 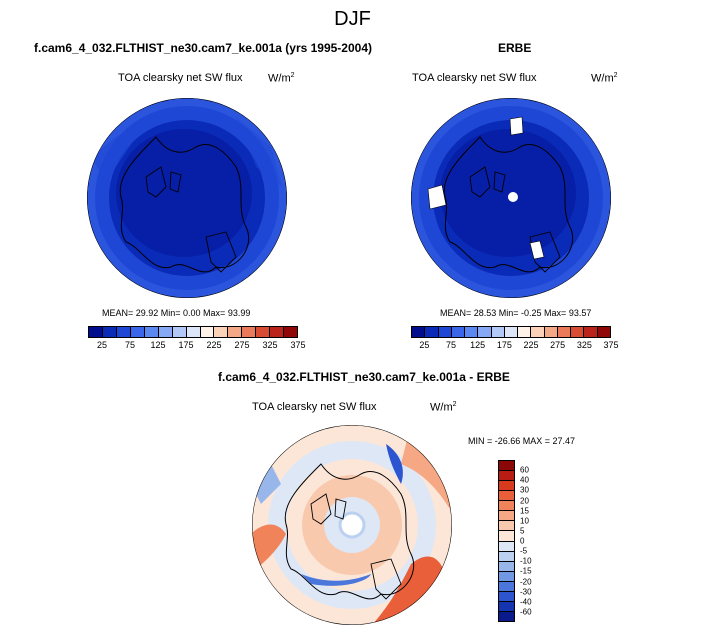 What do you see at coordinates (524, 500) in the screenshot?
I see `colorbar-tick-label: 20` at bounding box center [524, 500].